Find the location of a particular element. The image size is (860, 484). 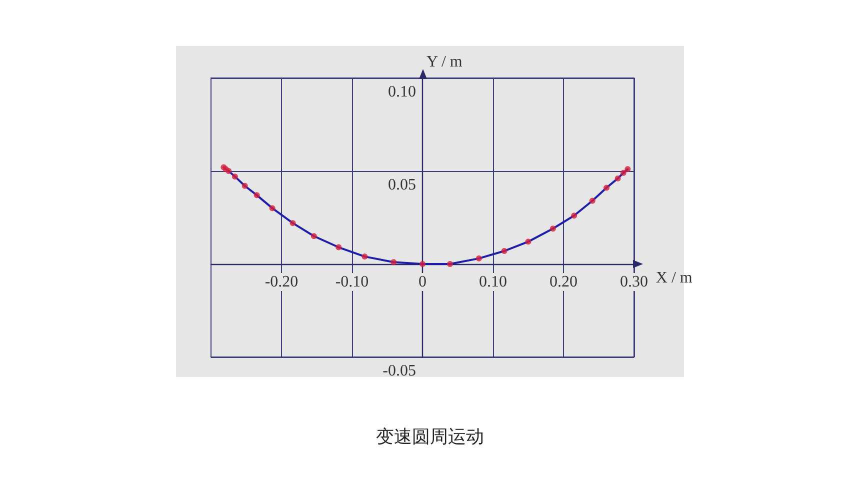

x-tick-label: 0.20 is located at coordinates (564, 282).